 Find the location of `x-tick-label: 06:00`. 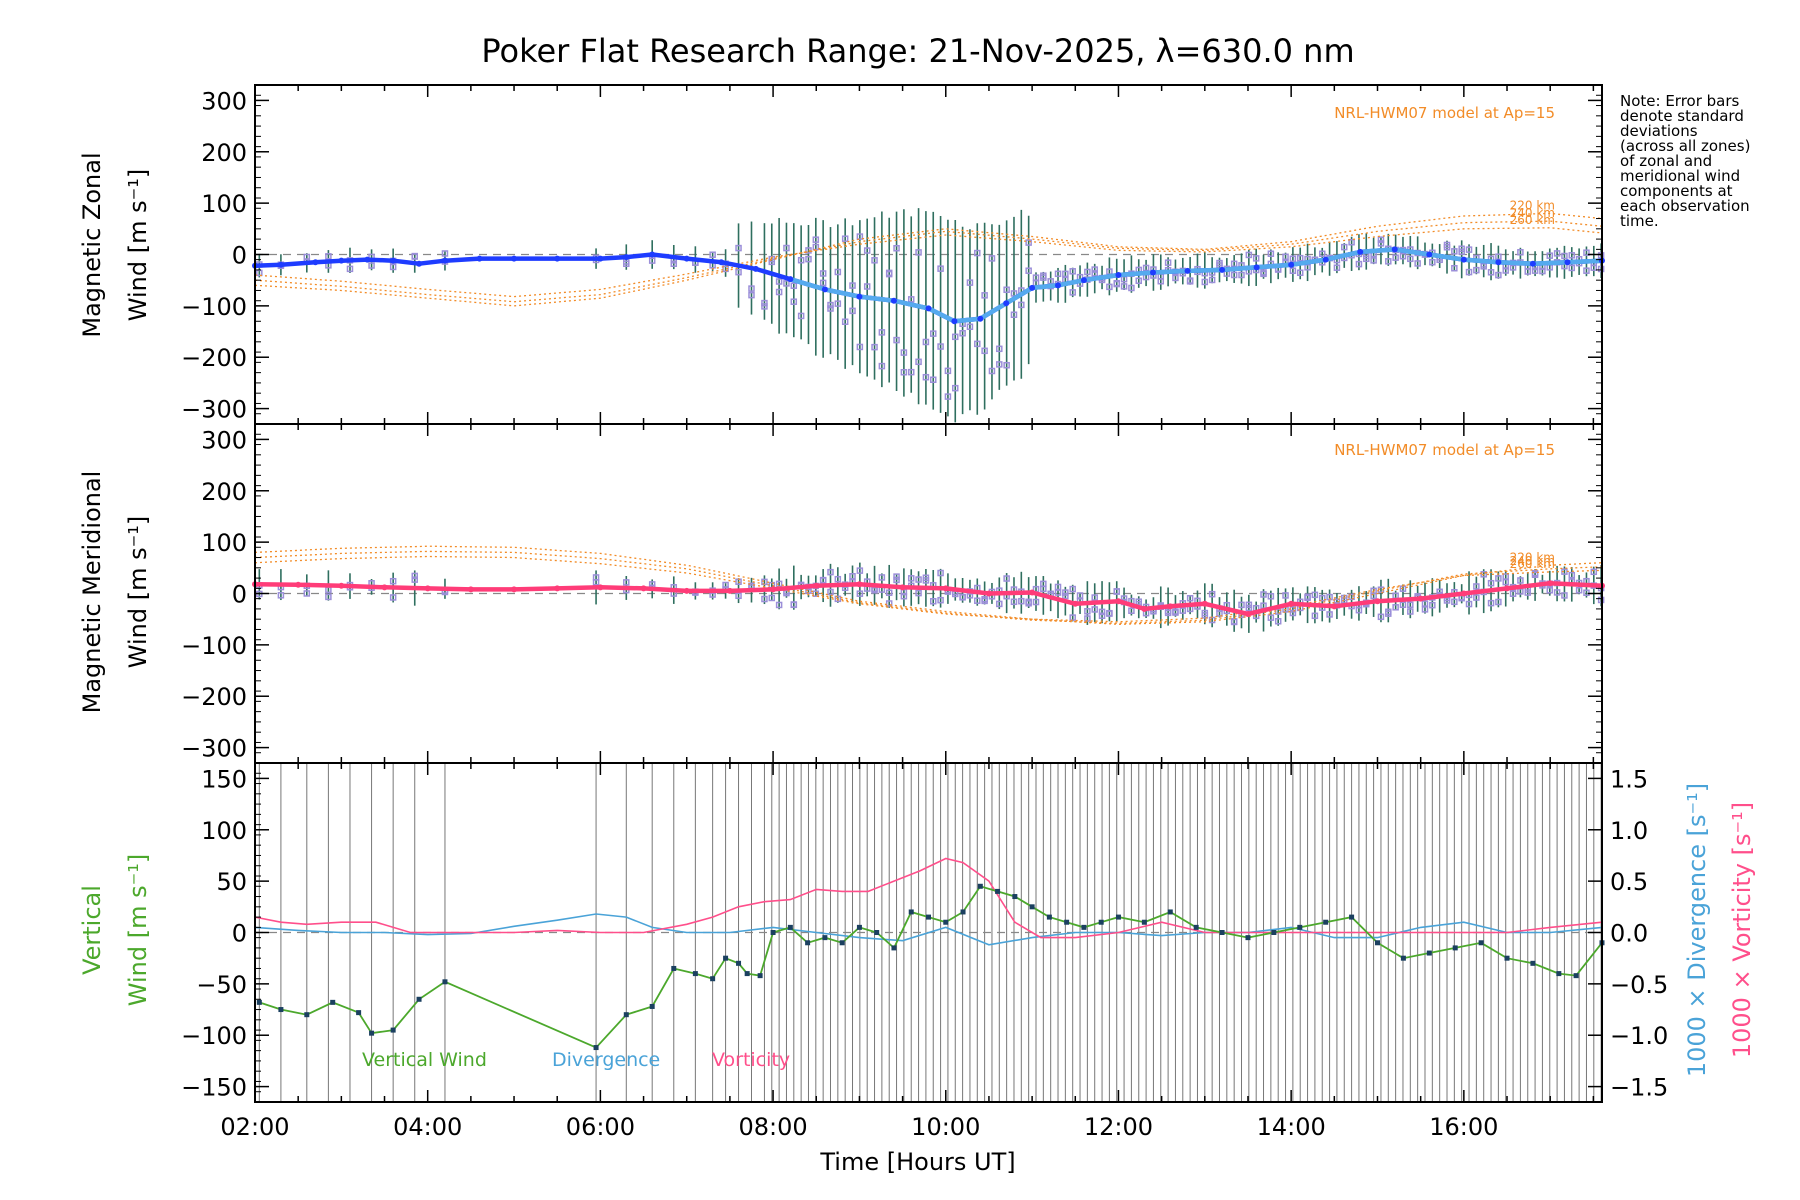

x-tick-label: 06:00 is located at coordinates (600, 1127).